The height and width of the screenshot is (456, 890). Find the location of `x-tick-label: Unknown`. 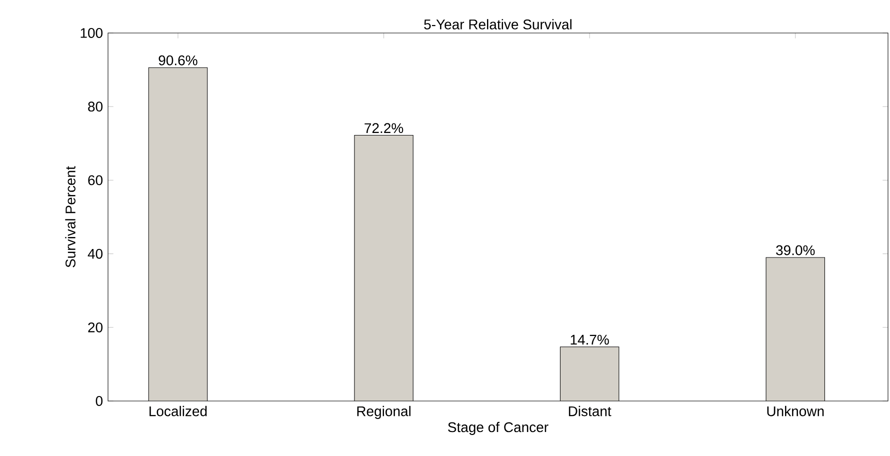

x-tick-label: Unknown is located at coordinates (795, 411).